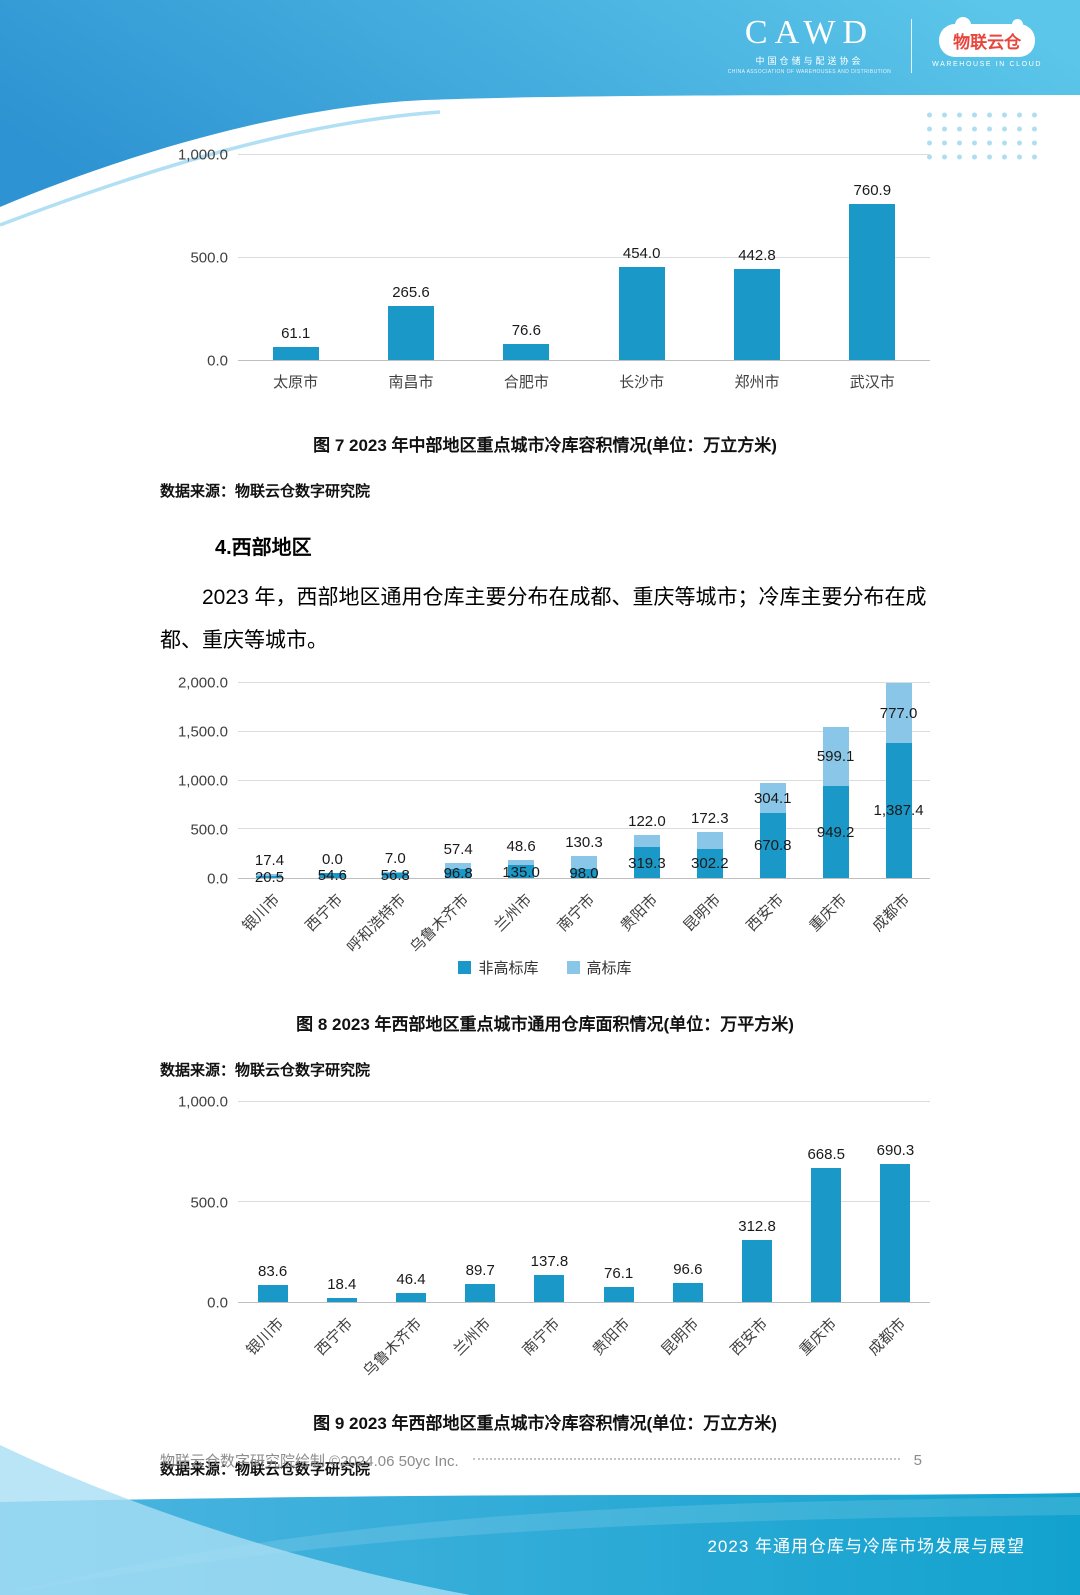  Describe the element at coordinates (332, 876) in the screenshot. I see `bar-value-label: 54.6` at that location.